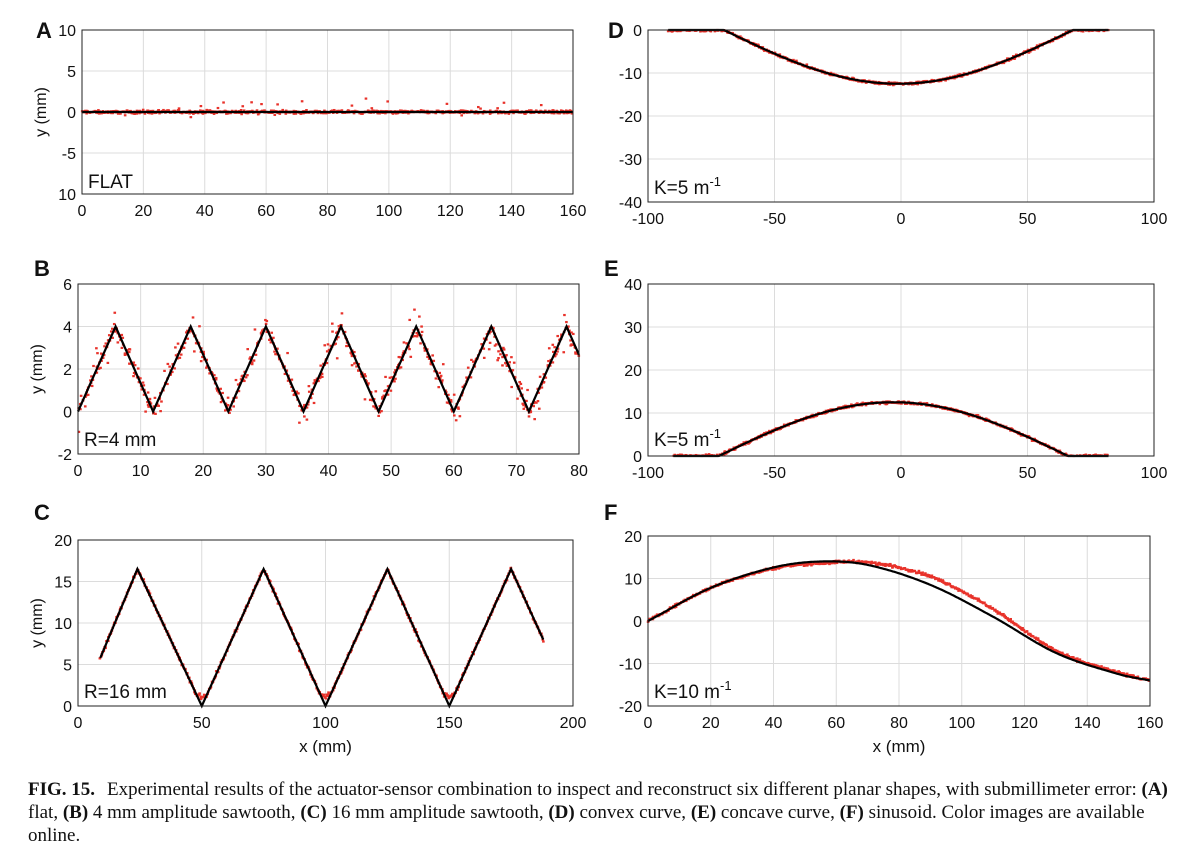 The image size is (1200, 868). I want to click on x-tick-label: -100, so click(648, 473).